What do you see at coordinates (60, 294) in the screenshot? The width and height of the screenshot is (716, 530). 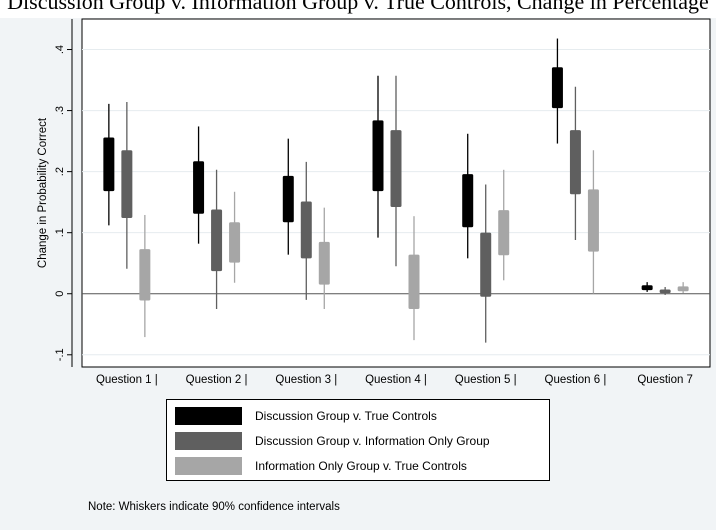 I see `y-tick-label: 0` at bounding box center [60, 294].